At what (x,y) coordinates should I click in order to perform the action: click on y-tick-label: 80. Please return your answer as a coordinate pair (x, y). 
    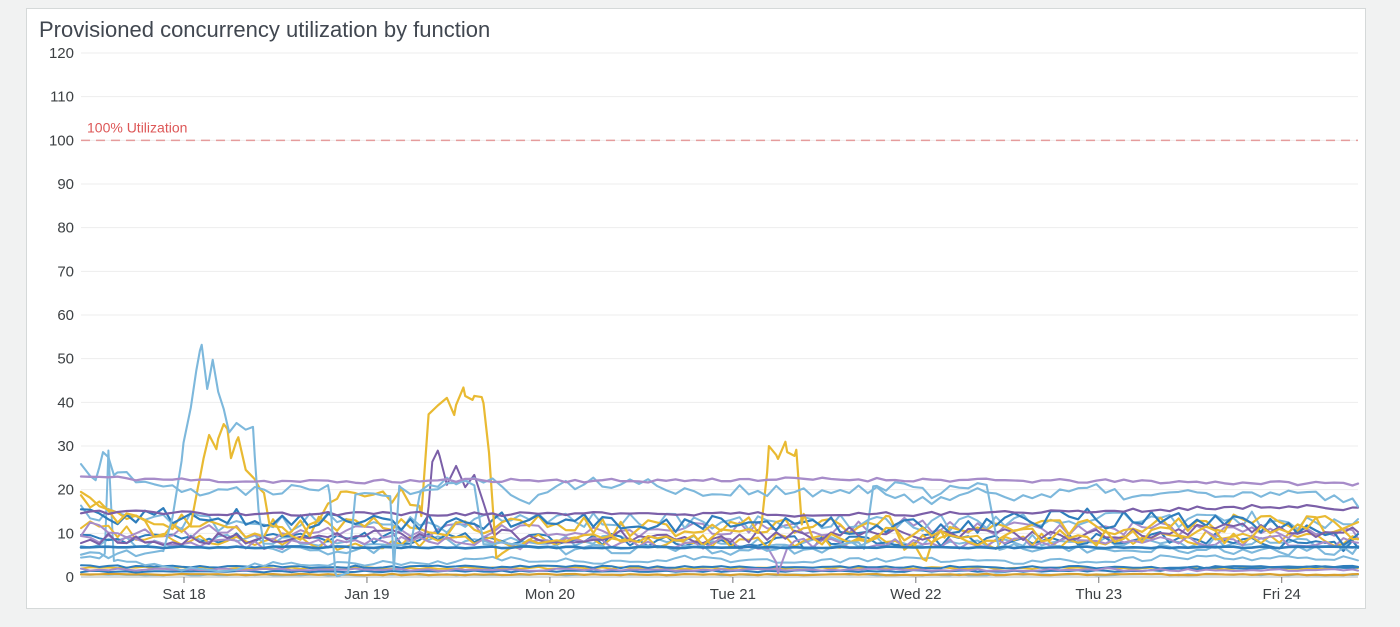
    Looking at the image, I should click on (65, 228).